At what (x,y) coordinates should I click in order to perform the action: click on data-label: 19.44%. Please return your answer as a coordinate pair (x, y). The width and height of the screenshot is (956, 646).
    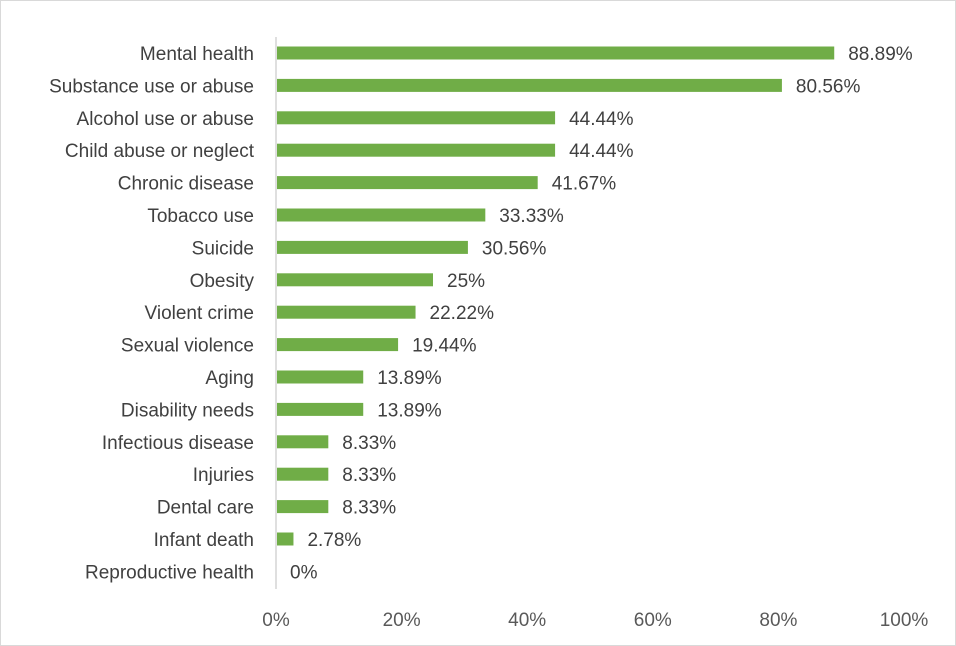
    Looking at the image, I should click on (444, 346).